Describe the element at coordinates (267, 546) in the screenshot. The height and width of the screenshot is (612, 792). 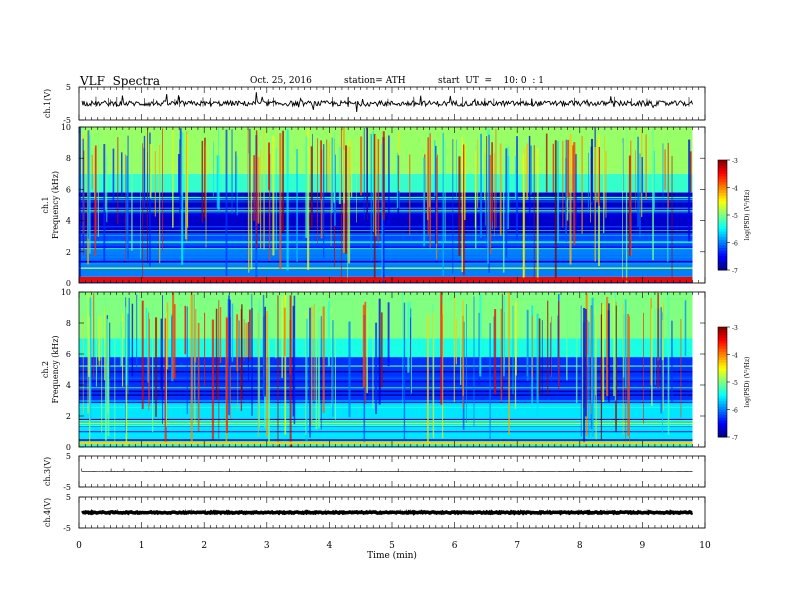
I see `x-tick-label: 3` at that location.